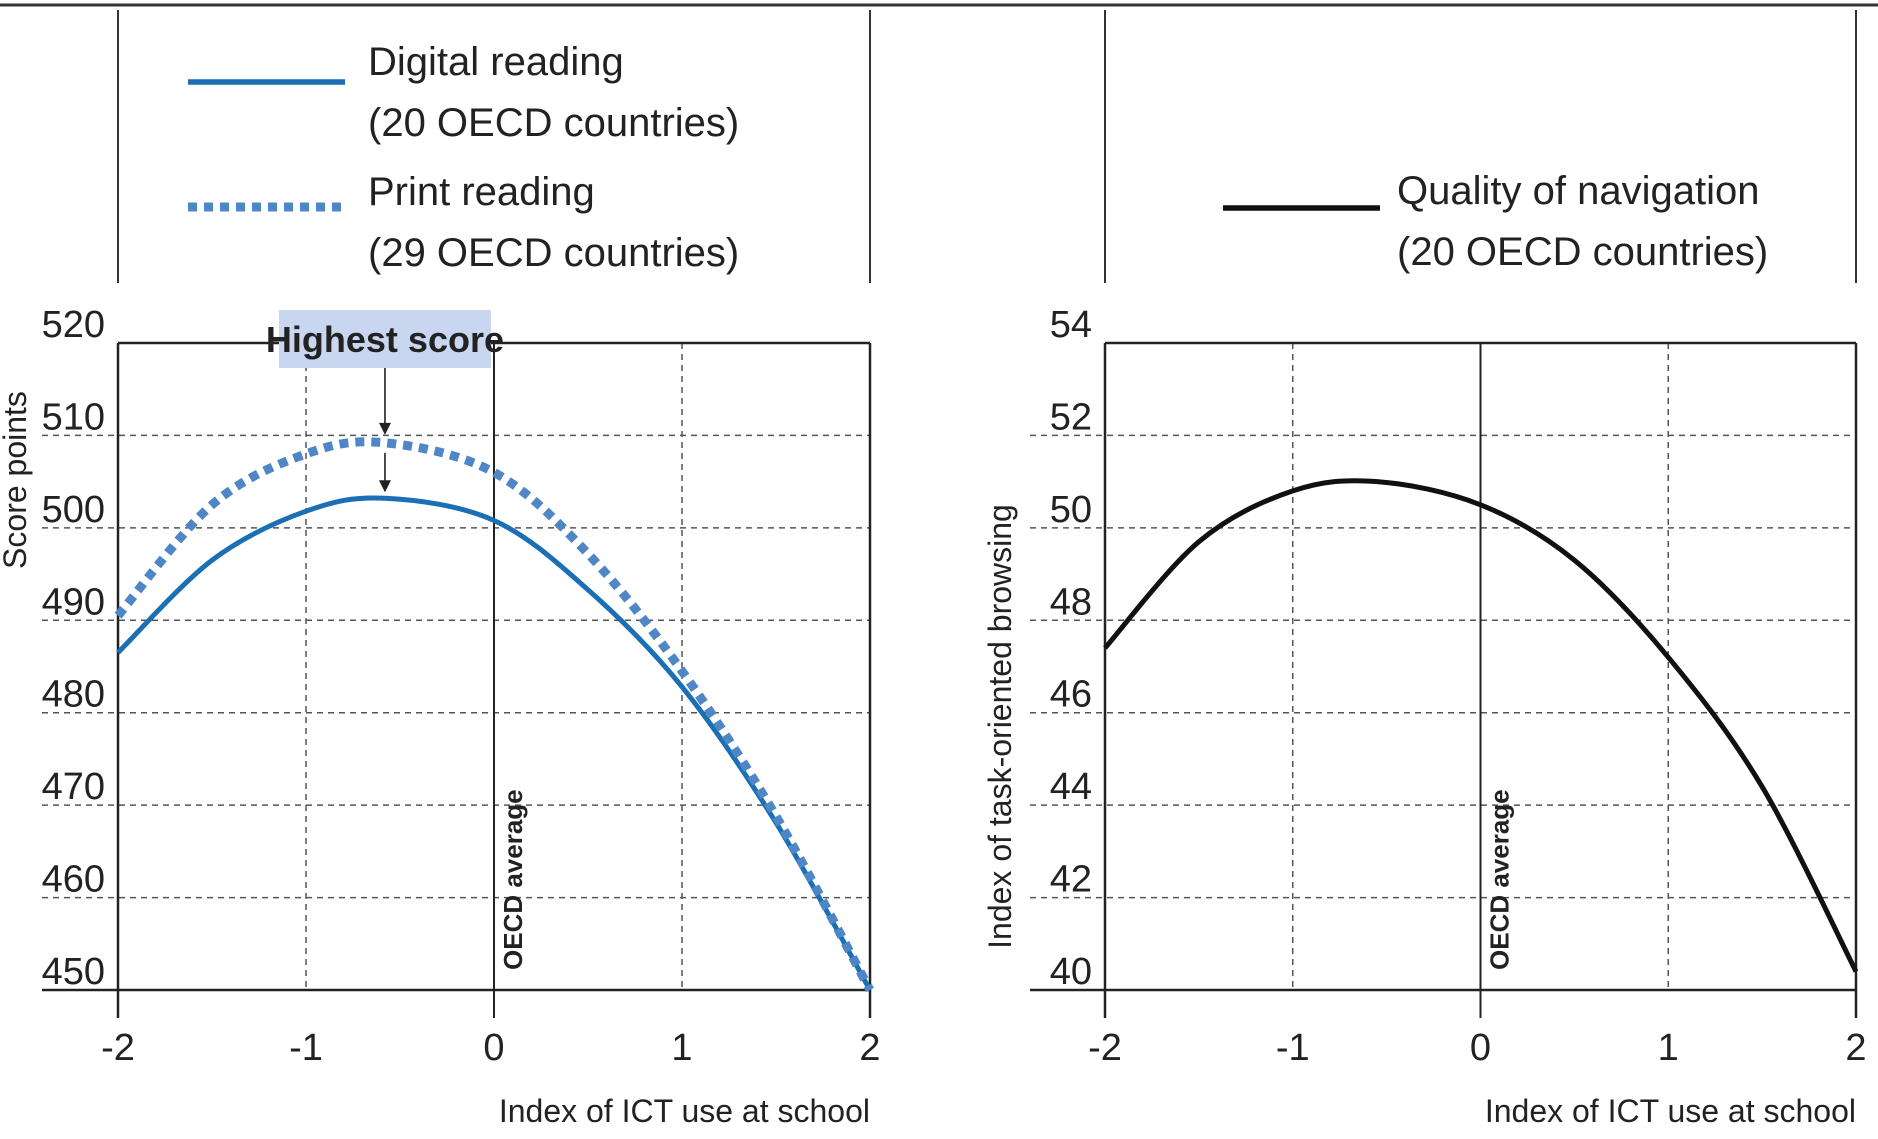 The height and width of the screenshot is (1139, 1878). I want to click on y-tick-label: 520, so click(73, 325).